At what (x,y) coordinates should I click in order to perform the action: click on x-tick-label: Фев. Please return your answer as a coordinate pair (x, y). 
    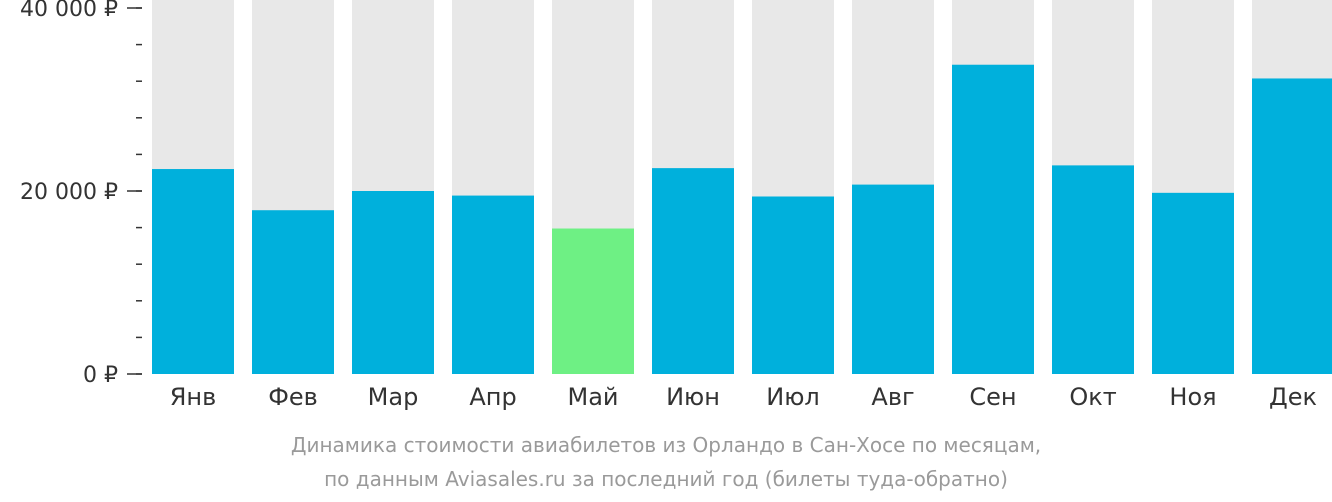
    Looking at the image, I should click on (293, 397).